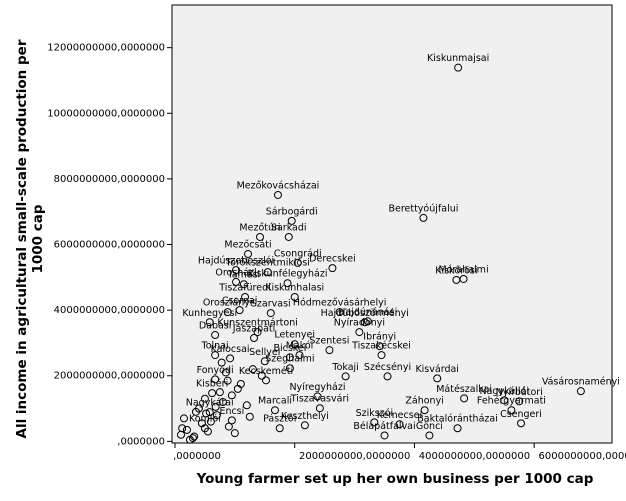  Describe the element at coordinates (344, 367) in the screenshot. I see `point-label: Tokaji` at that location.